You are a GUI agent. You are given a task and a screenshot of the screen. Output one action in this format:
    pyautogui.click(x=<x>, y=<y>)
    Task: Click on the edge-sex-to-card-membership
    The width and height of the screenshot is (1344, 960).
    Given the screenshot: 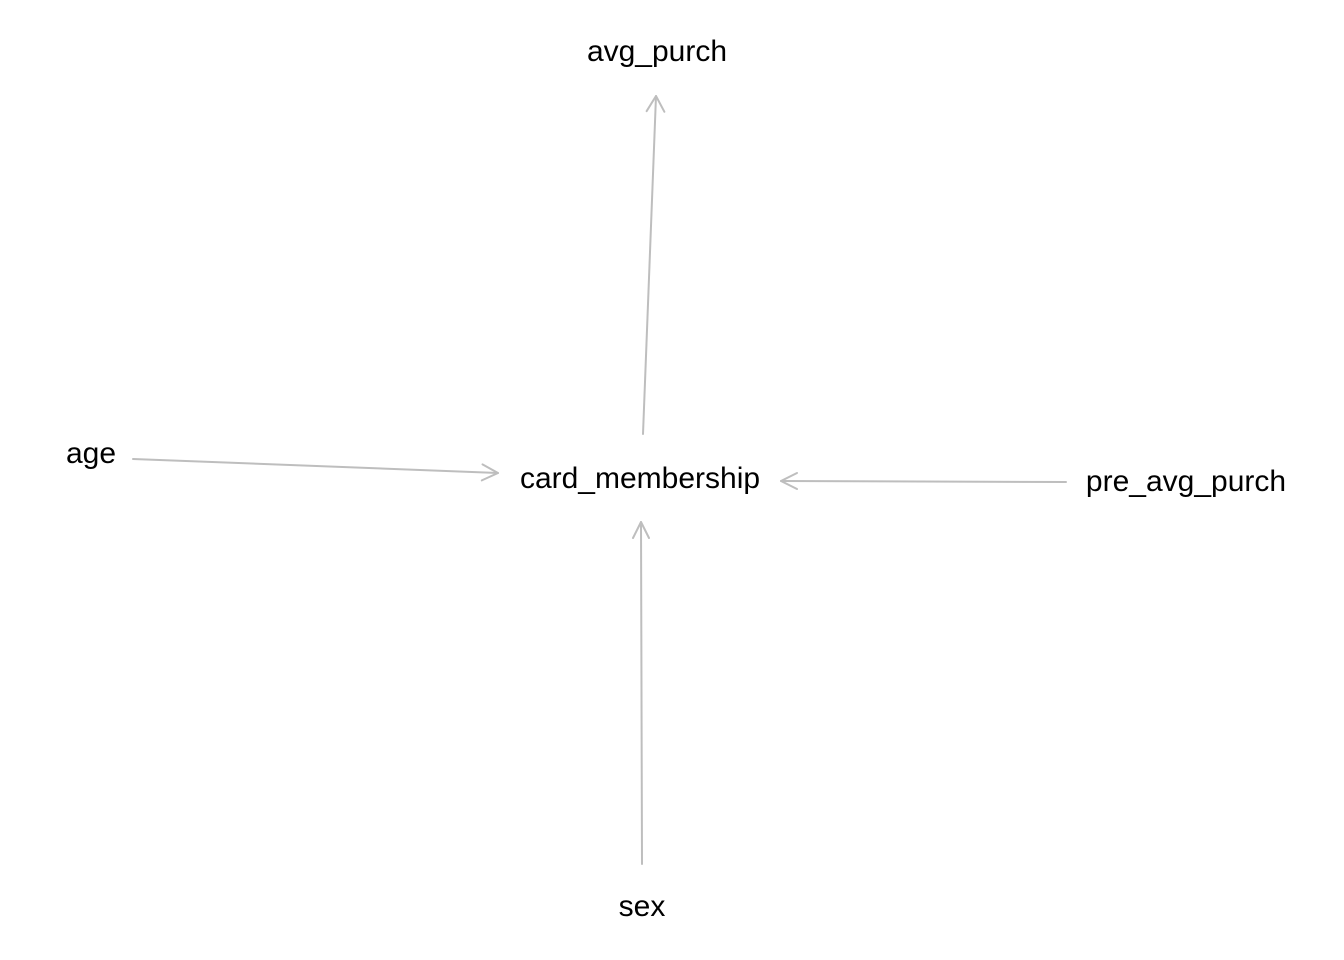 What is the action you would take?
    pyautogui.click(x=641, y=693)
    